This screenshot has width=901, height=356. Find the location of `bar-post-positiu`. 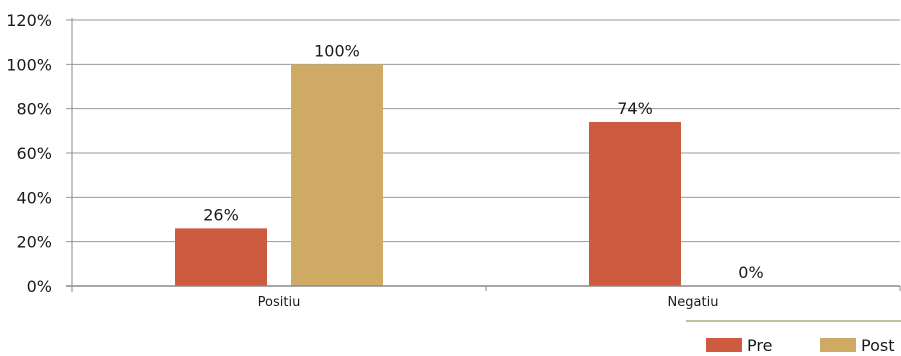

bar-post-positiu is located at coordinates (337, 175).